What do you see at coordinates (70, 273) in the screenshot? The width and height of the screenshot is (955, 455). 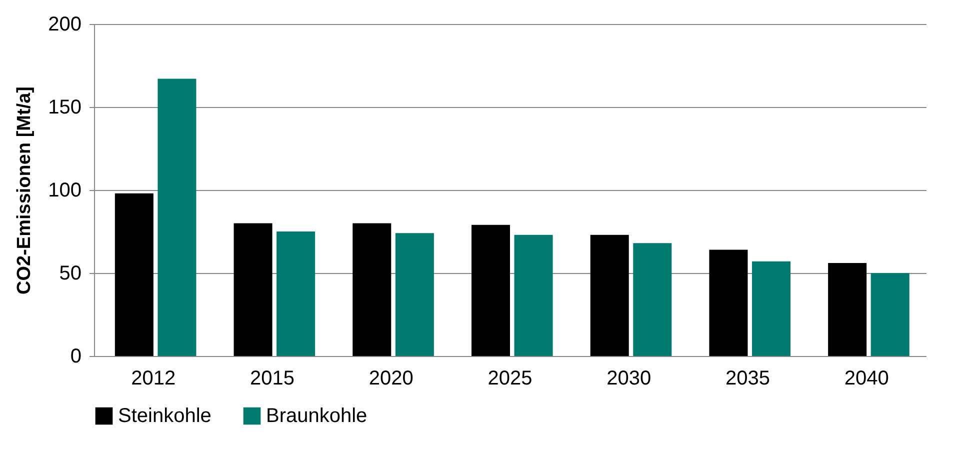 I see `y-tick-label: 50` at bounding box center [70, 273].